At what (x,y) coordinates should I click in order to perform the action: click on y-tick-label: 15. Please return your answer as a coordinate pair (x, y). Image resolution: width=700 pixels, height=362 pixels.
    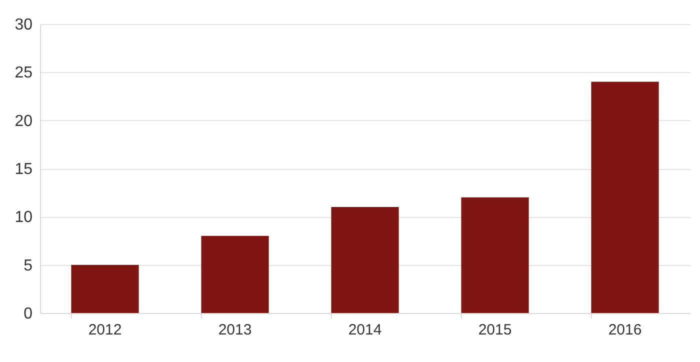
    Looking at the image, I should click on (23, 169).